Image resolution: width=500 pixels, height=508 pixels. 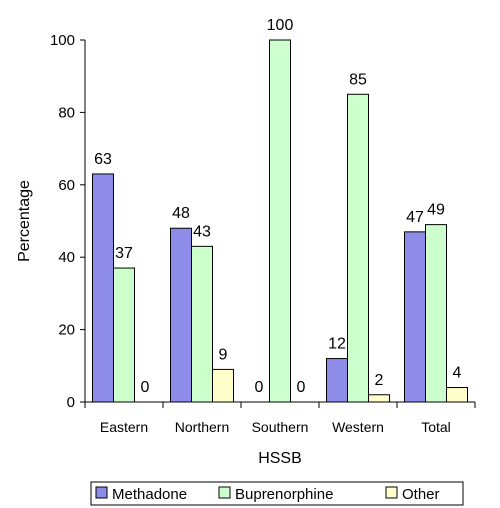 I want to click on data-label-methadone-northern: 48, so click(x=181, y=213).